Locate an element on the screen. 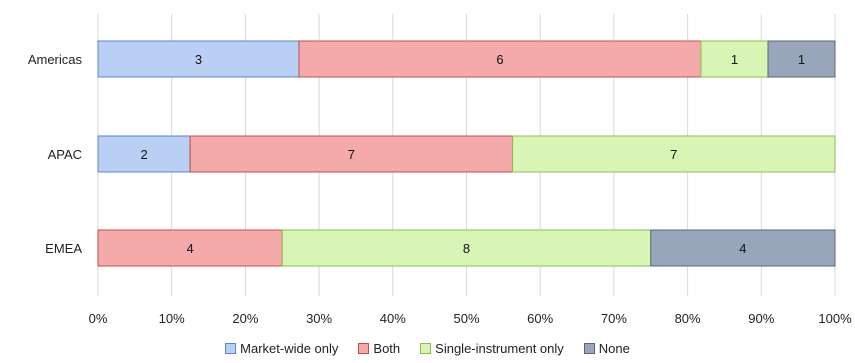 The image size is (855, 363). legend-item: Both is located at coordinates (379, 348).